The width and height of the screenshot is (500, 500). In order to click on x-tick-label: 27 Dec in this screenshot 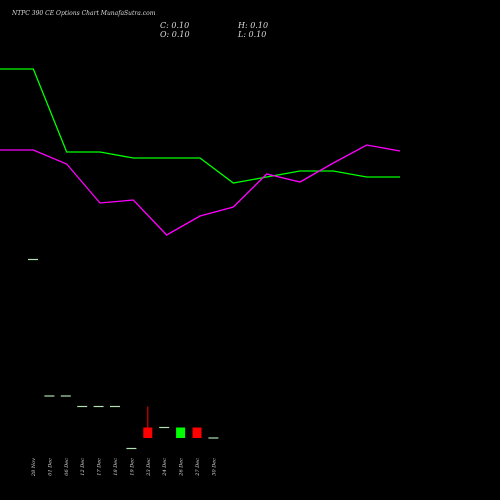, I will do `click(198, 467)`.